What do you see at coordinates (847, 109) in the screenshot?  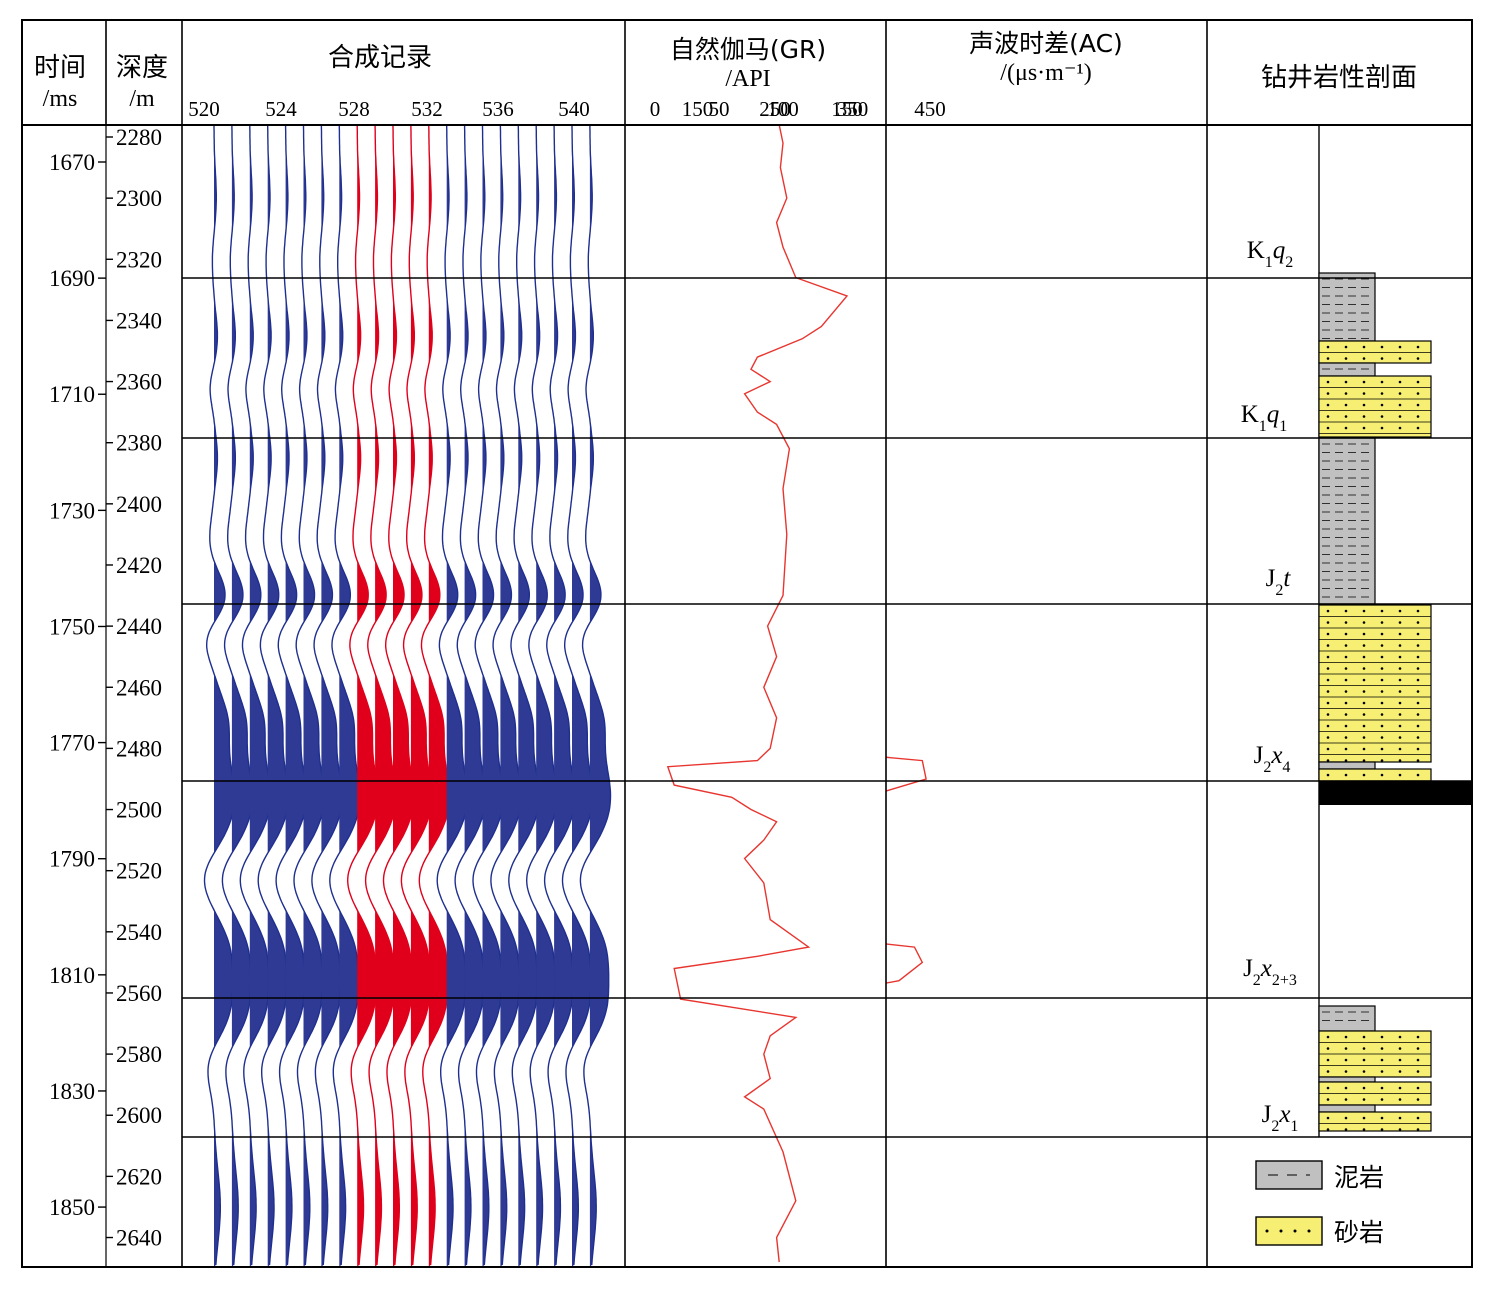 I see `gr-tick-label: 150` at bounding box center [847, 109].